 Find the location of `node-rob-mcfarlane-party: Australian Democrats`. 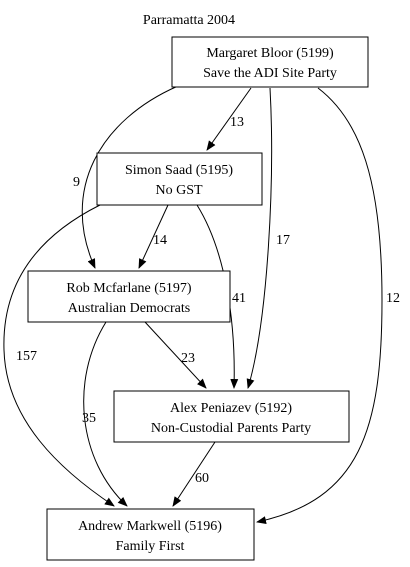

node-rob-mcfarlane-party: Australian Democrats is located at coordinates (129, 308).